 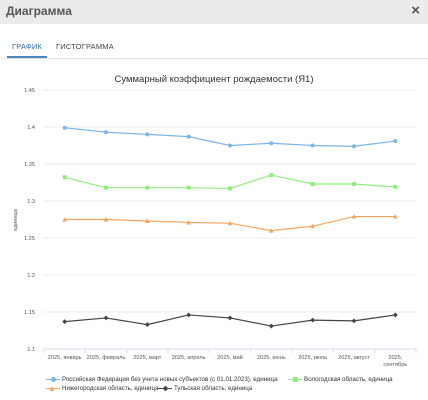 What do you see at coordinates (31, 202) in the screenshot?
I see `y-tick-label: 1.3` at bounding box center [31, 202].